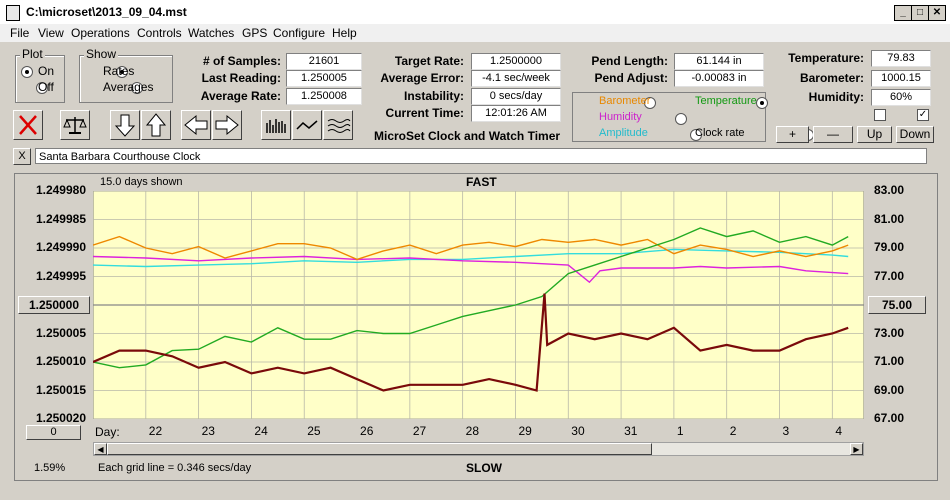 The height and width of the screenshot is (500, 950). What do you see at coordinates (915, 134) in the screenshot?
I see `down-button: Down` at bounding box center [915, 134].